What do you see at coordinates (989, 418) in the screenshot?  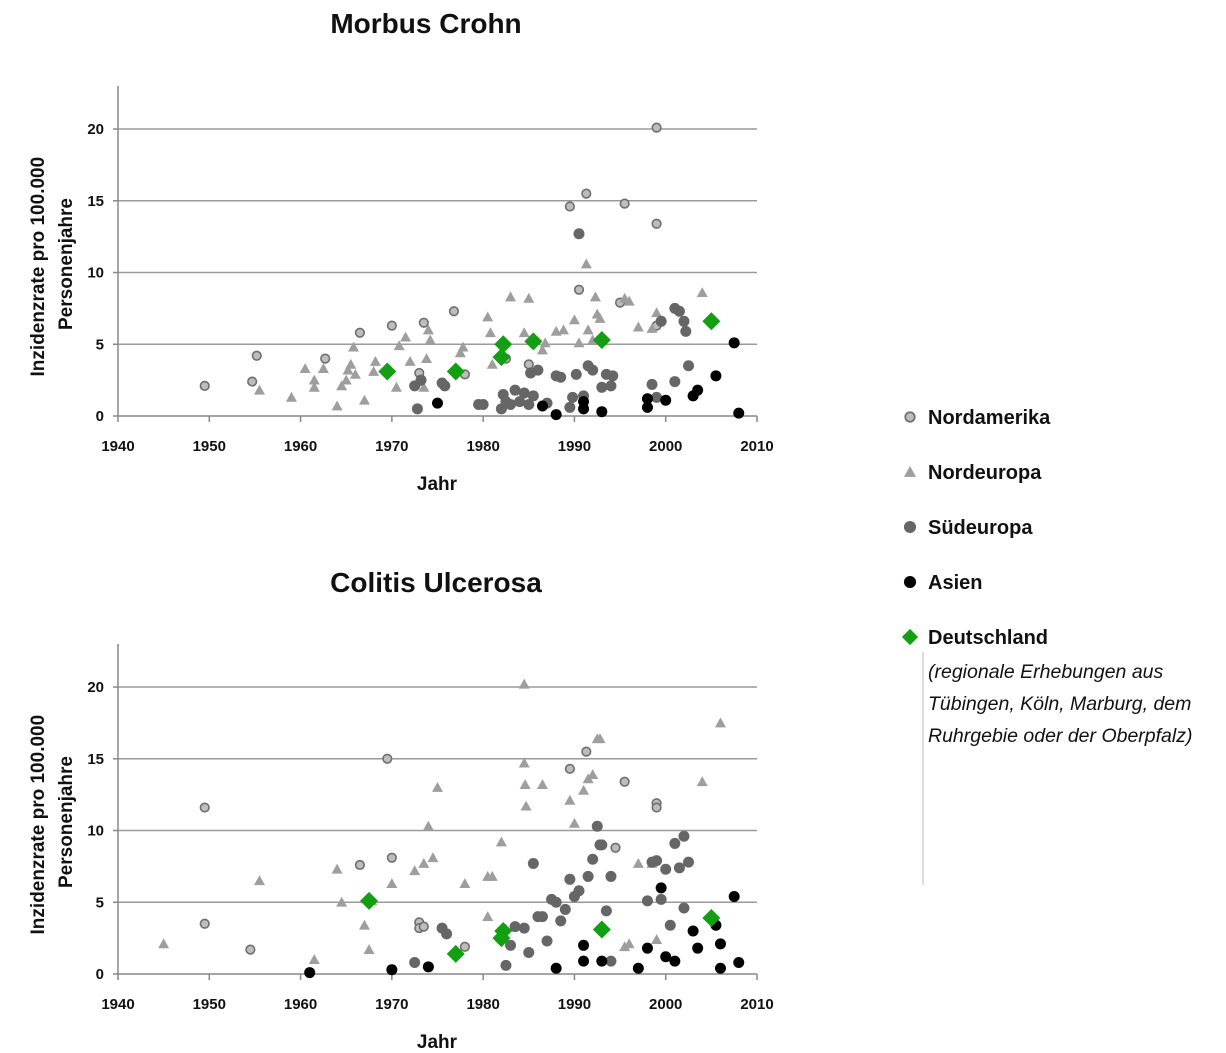 I see `legend-label: Nordamerika` at bounding box center [989, 418].